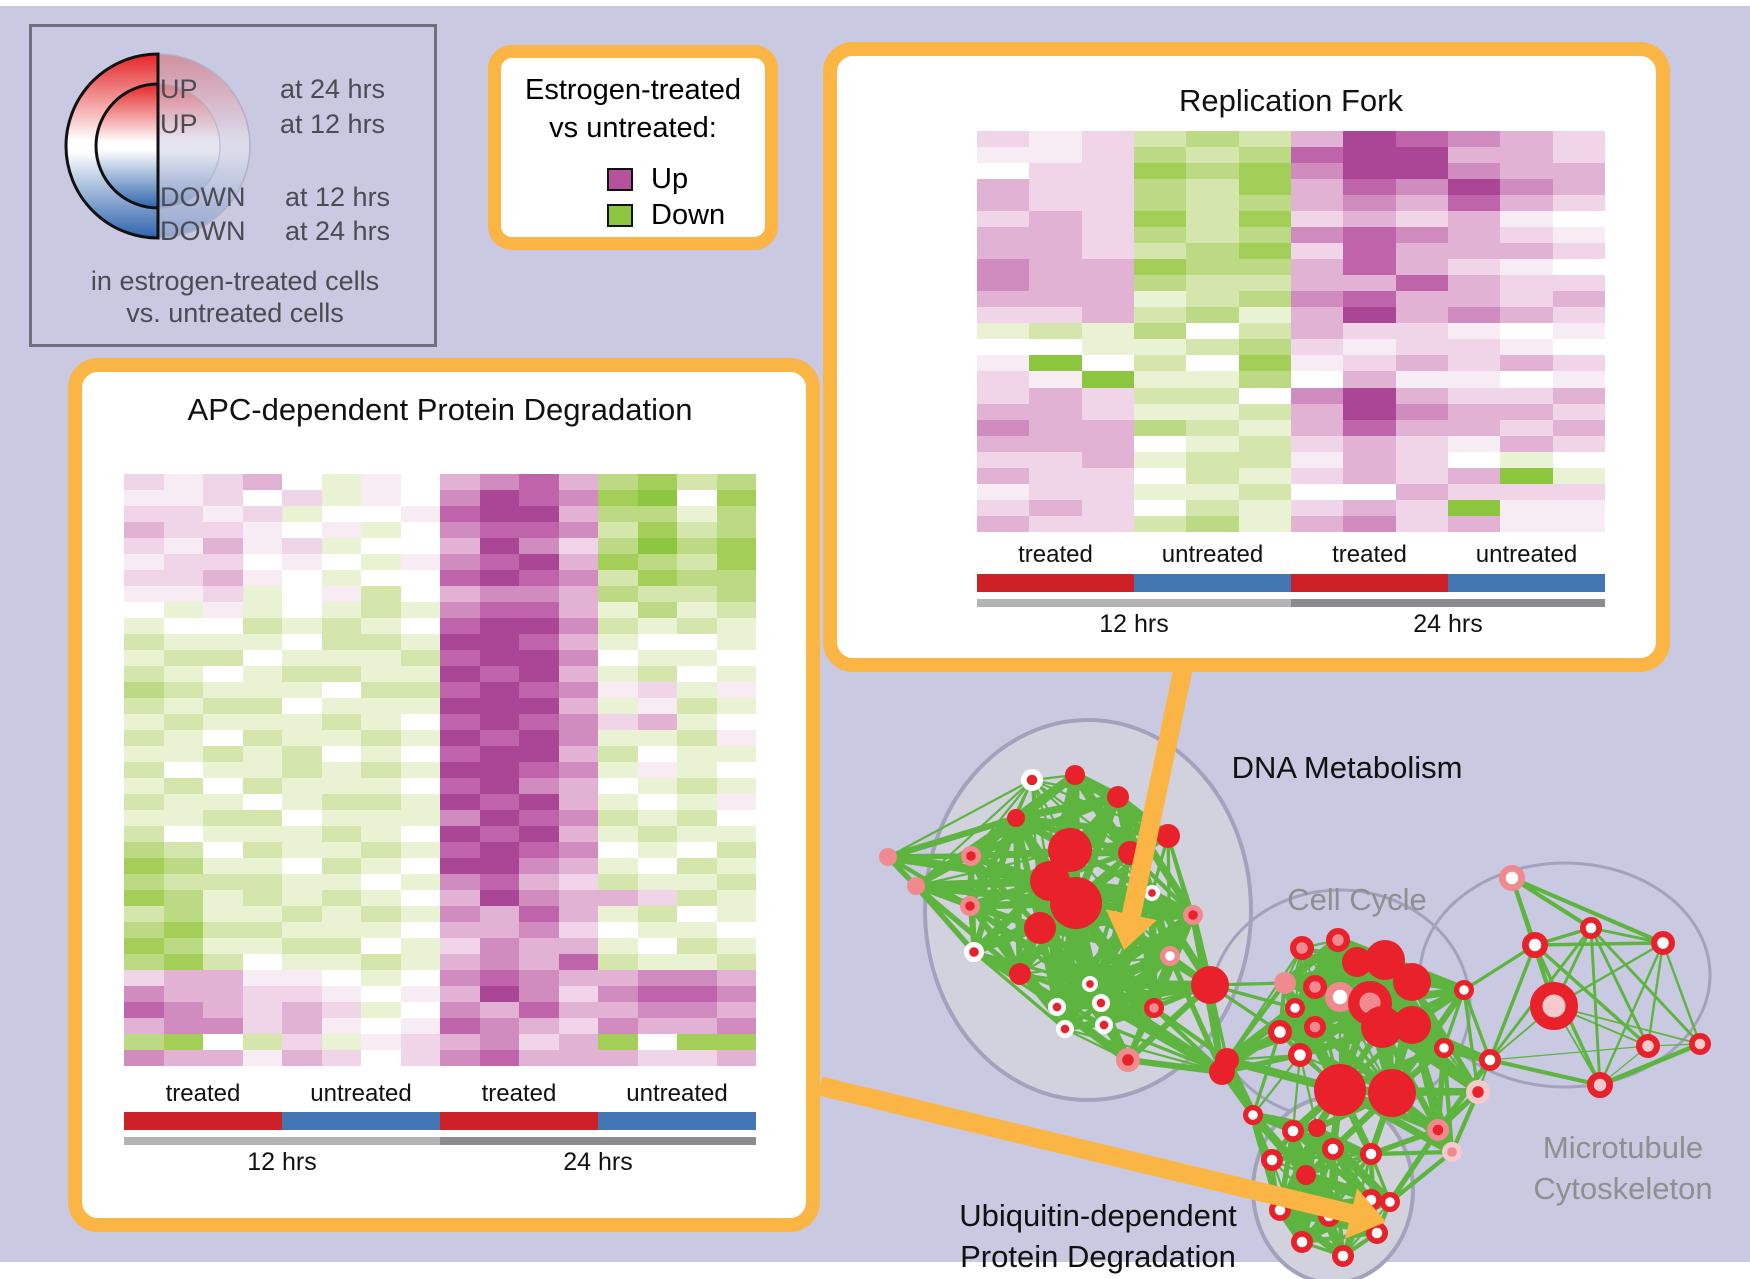  What do you see at coordinates (203, 197) in the screenshot?
I see `ring-label-down-inner: DOWN` at bounding box center [203, 197].